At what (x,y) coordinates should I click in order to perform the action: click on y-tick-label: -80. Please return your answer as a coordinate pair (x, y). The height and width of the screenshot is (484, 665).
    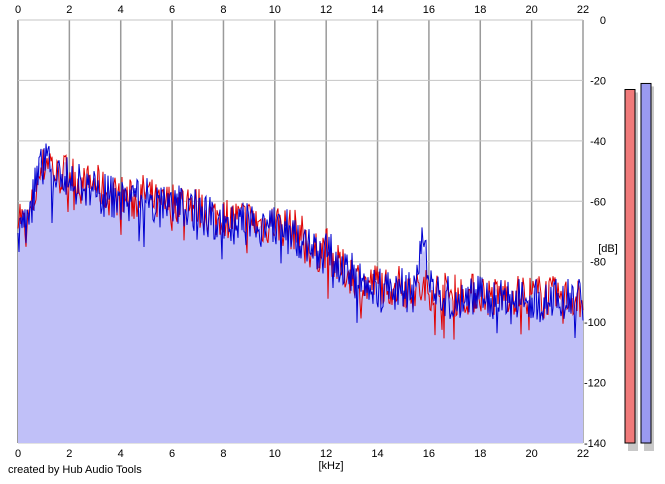
    Looking at the image, I should click on (598, 263).